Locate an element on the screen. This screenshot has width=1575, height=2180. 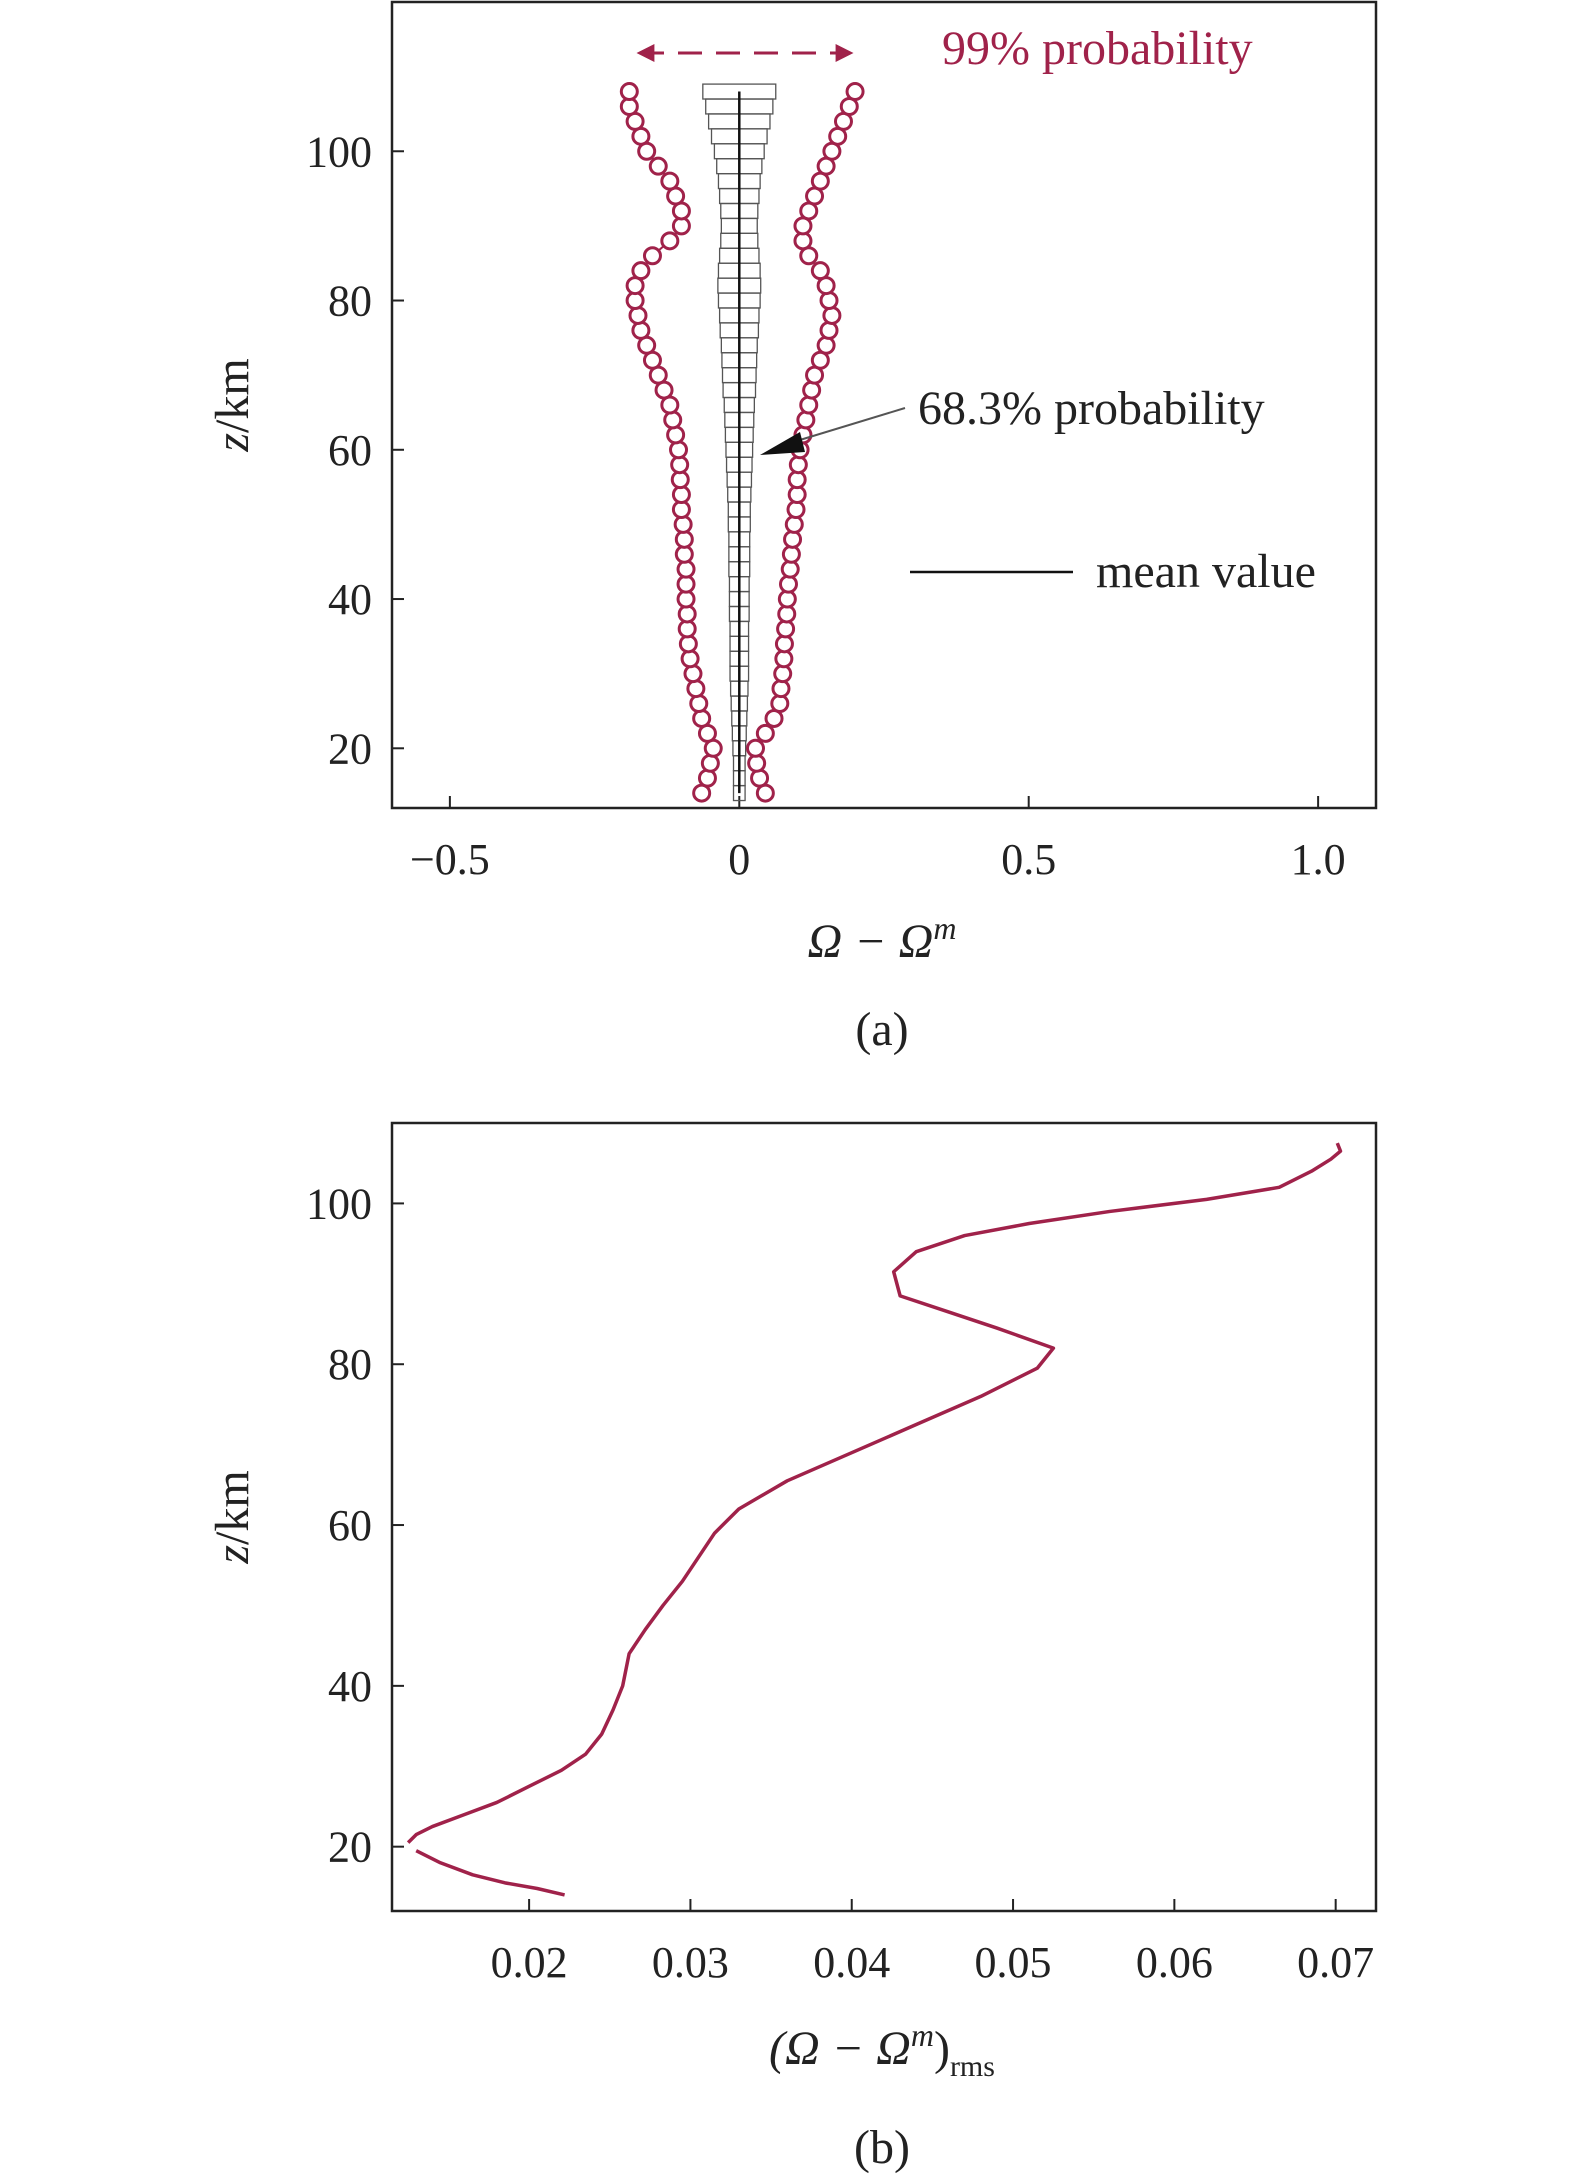
x-tick-label: 0.03 is located at coordinates (690, 1962).